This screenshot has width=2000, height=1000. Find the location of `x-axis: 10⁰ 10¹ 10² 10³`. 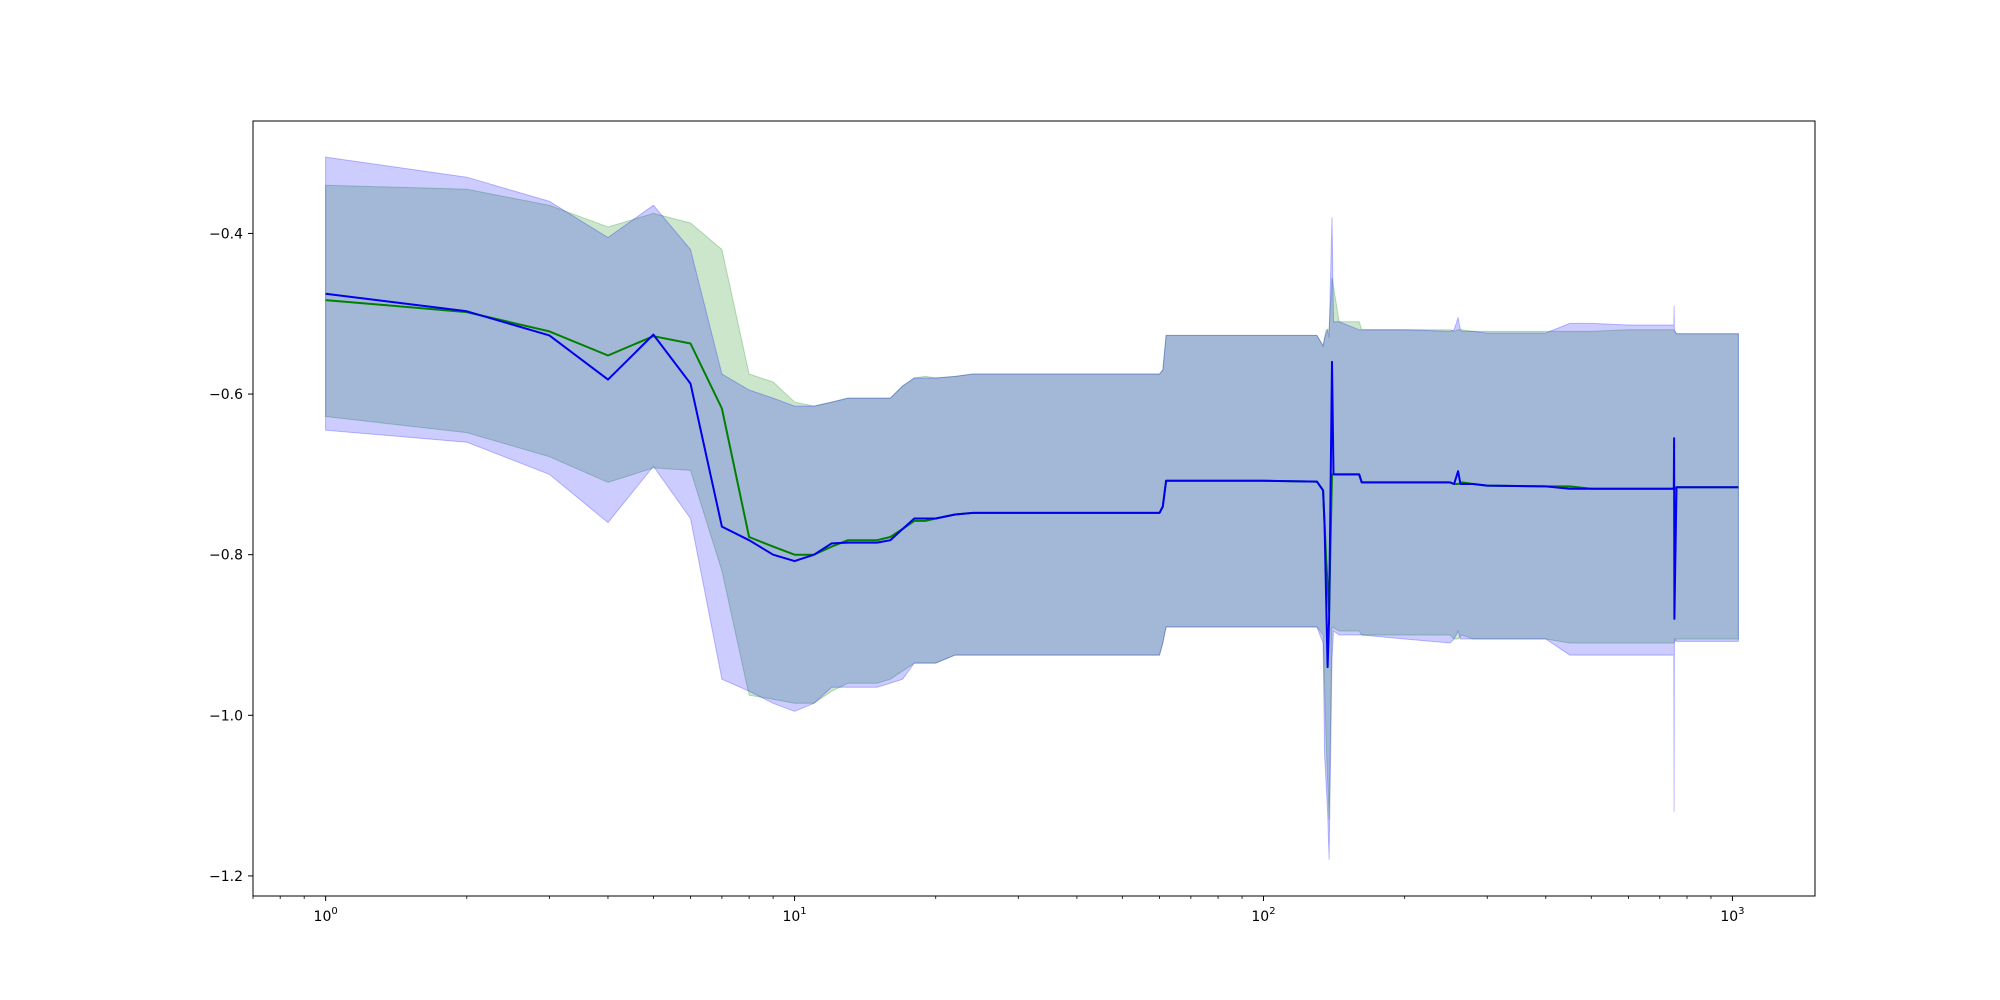

x-axis: 10⁰ 10¹ 10² 10³ is located at coordinates (998, 910).